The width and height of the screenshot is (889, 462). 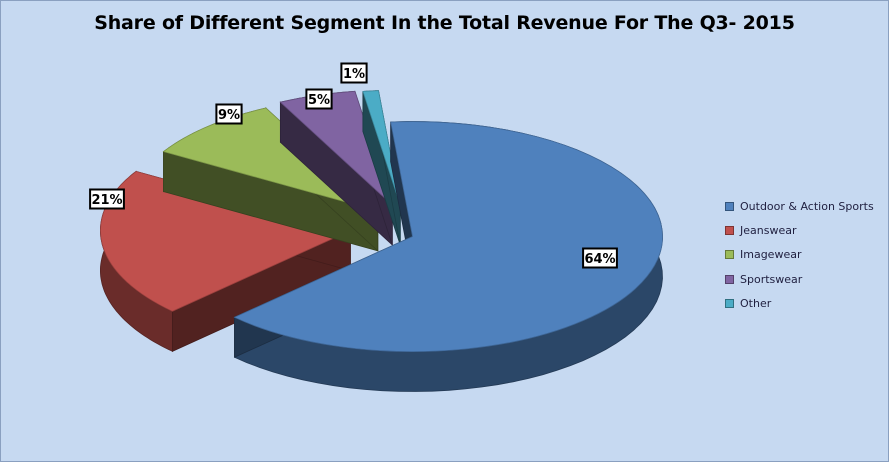 I want to click on pie-slice-other, so click(x=381, y=168).